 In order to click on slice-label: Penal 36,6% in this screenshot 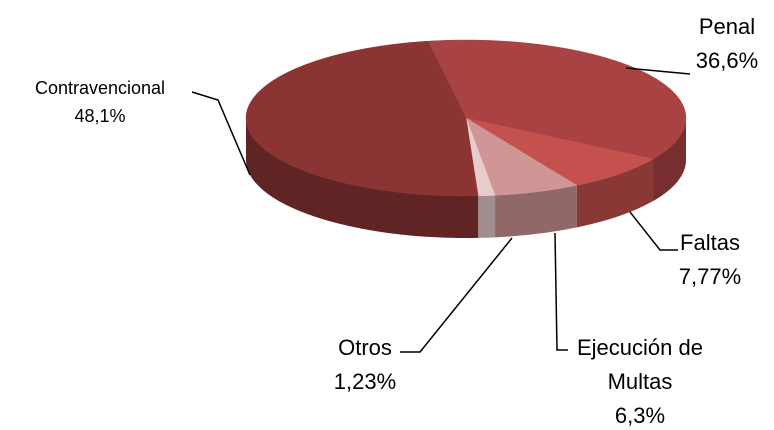, I will do `click(723, 44)`.